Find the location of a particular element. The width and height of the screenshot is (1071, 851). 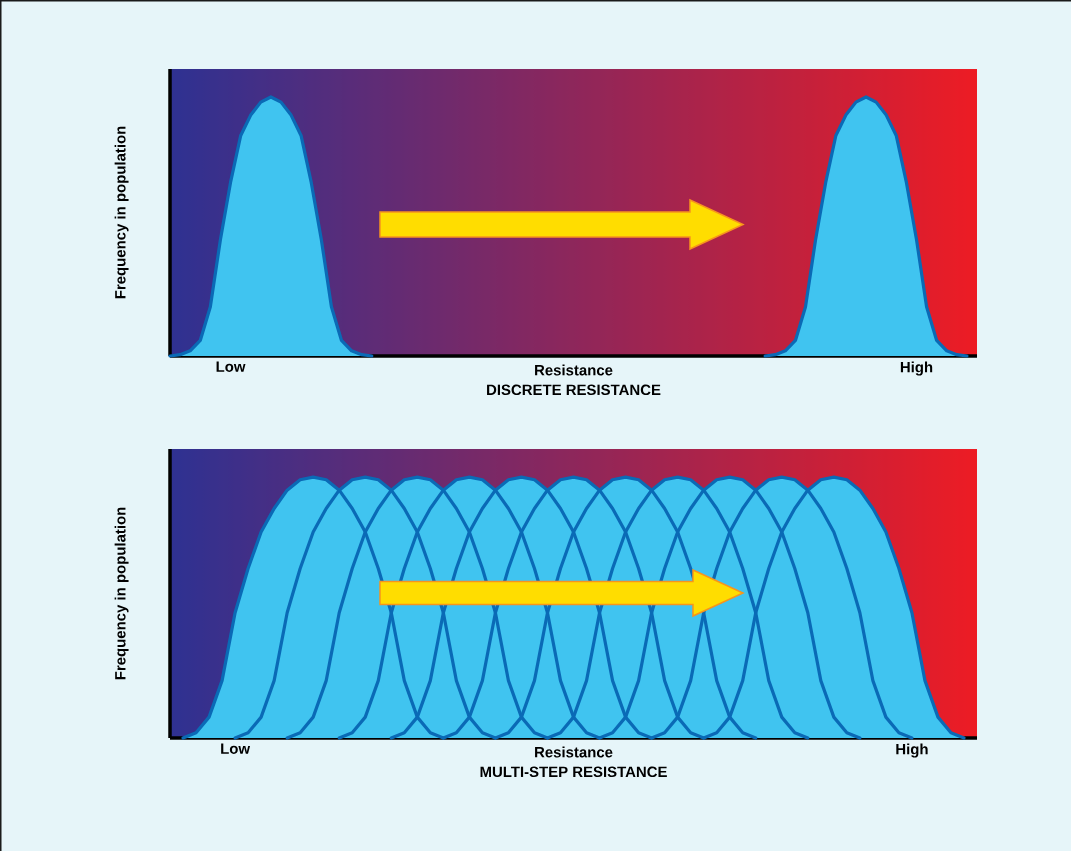

text: DISCRETE RESISTANCE is located at coordinates (574, 390).